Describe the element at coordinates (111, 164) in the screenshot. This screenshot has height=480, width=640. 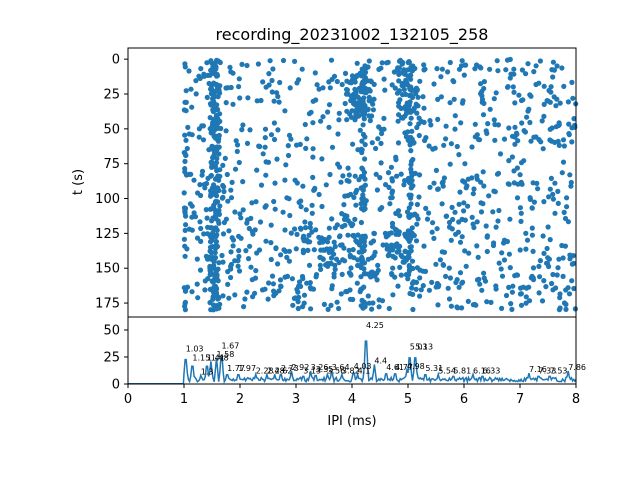
I see `y-tick-label: 75` at that location.